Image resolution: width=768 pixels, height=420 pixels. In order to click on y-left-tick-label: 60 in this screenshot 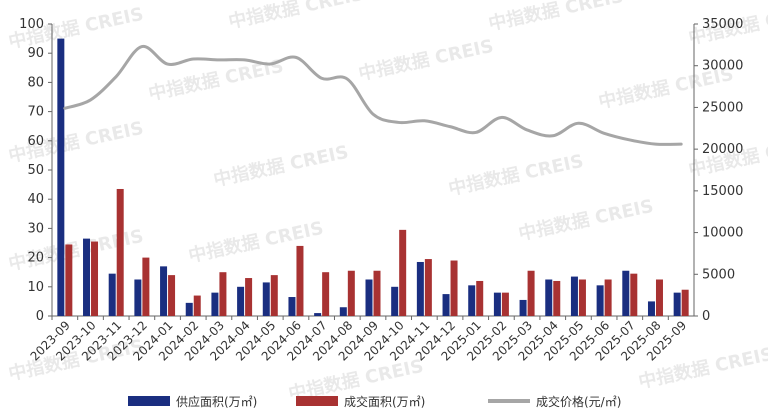, I will do `click(35, 141)`.